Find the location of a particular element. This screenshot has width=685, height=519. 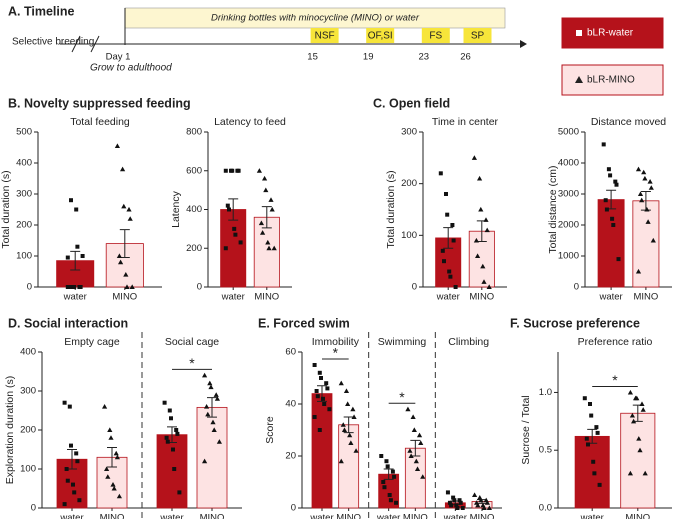

x-tick-label: MINO is located at coordinates (645, 297).